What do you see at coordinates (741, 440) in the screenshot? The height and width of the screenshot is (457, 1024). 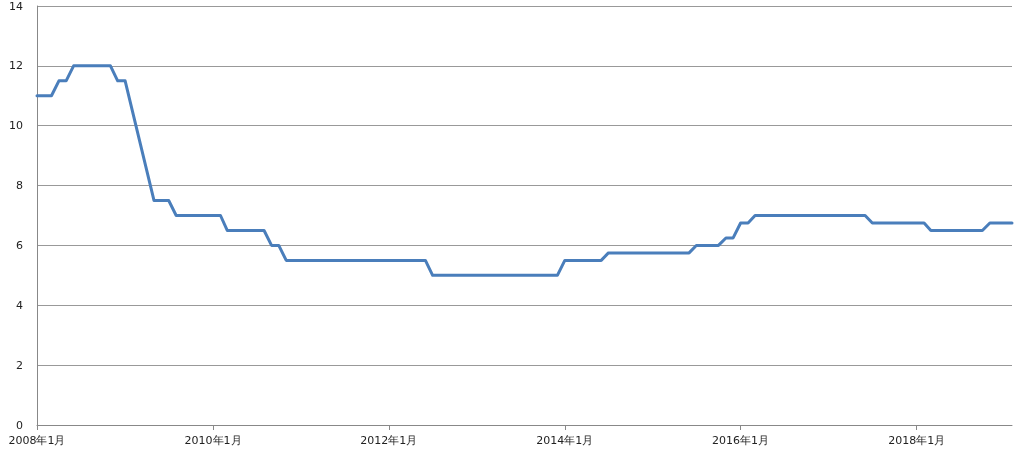 I see `x-tick-label: 2016年1月` at bounding box center [741, 440].